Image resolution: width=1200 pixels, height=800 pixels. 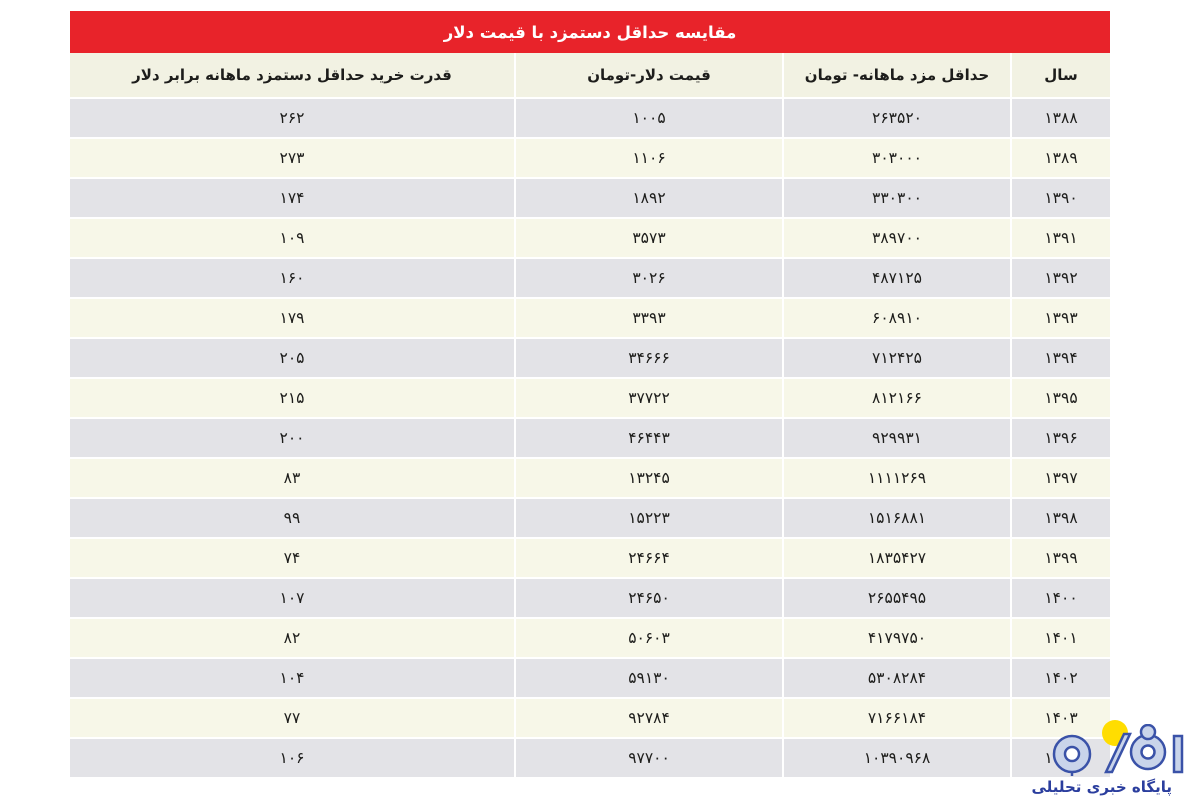 What do you see at coordinates (292, 318) in the screenshot?
I see `cell-power: ۱۷۹` at bounding box center [292, 318].